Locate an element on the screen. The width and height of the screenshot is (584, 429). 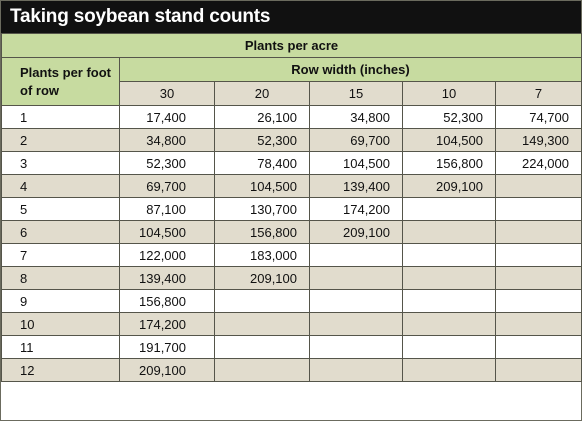
row-label: 10 is located at coordinates (60, 324).